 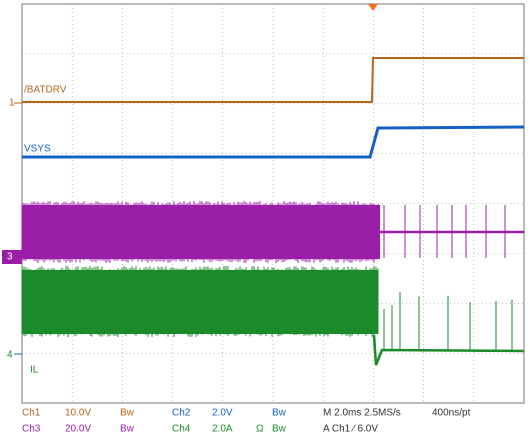 What do you see at coordinates (222, 429) in the screenshot?
I see `setting: 2.0A` at bounding box center [222, 429].